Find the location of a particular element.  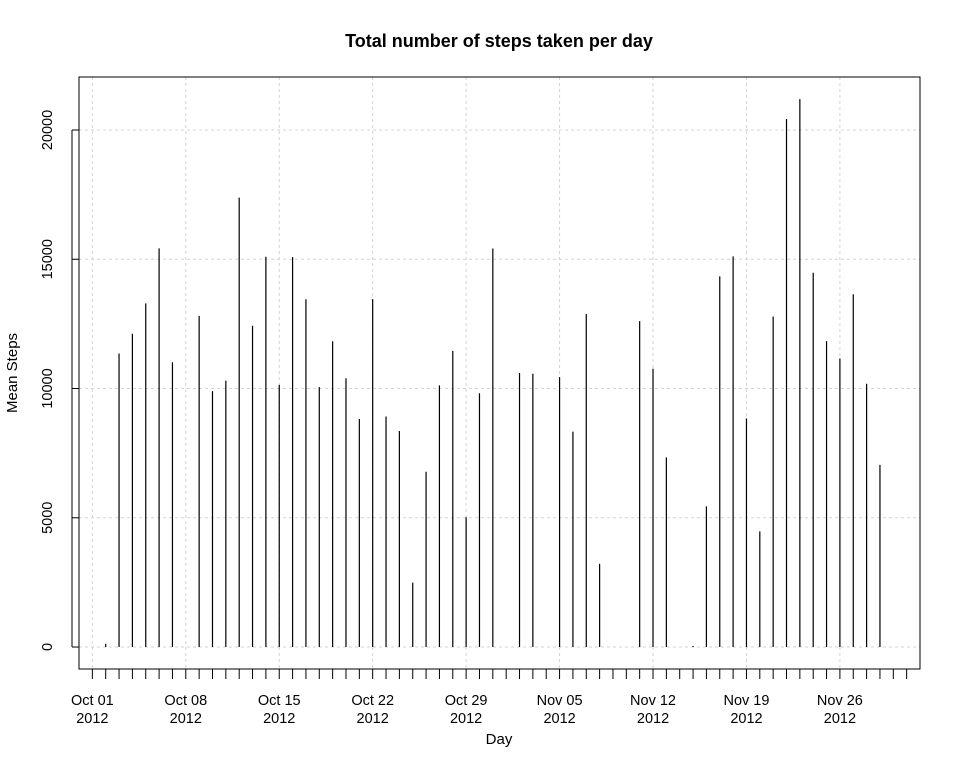

y-tick-label: 20000 is located at coordinates (48, 130).